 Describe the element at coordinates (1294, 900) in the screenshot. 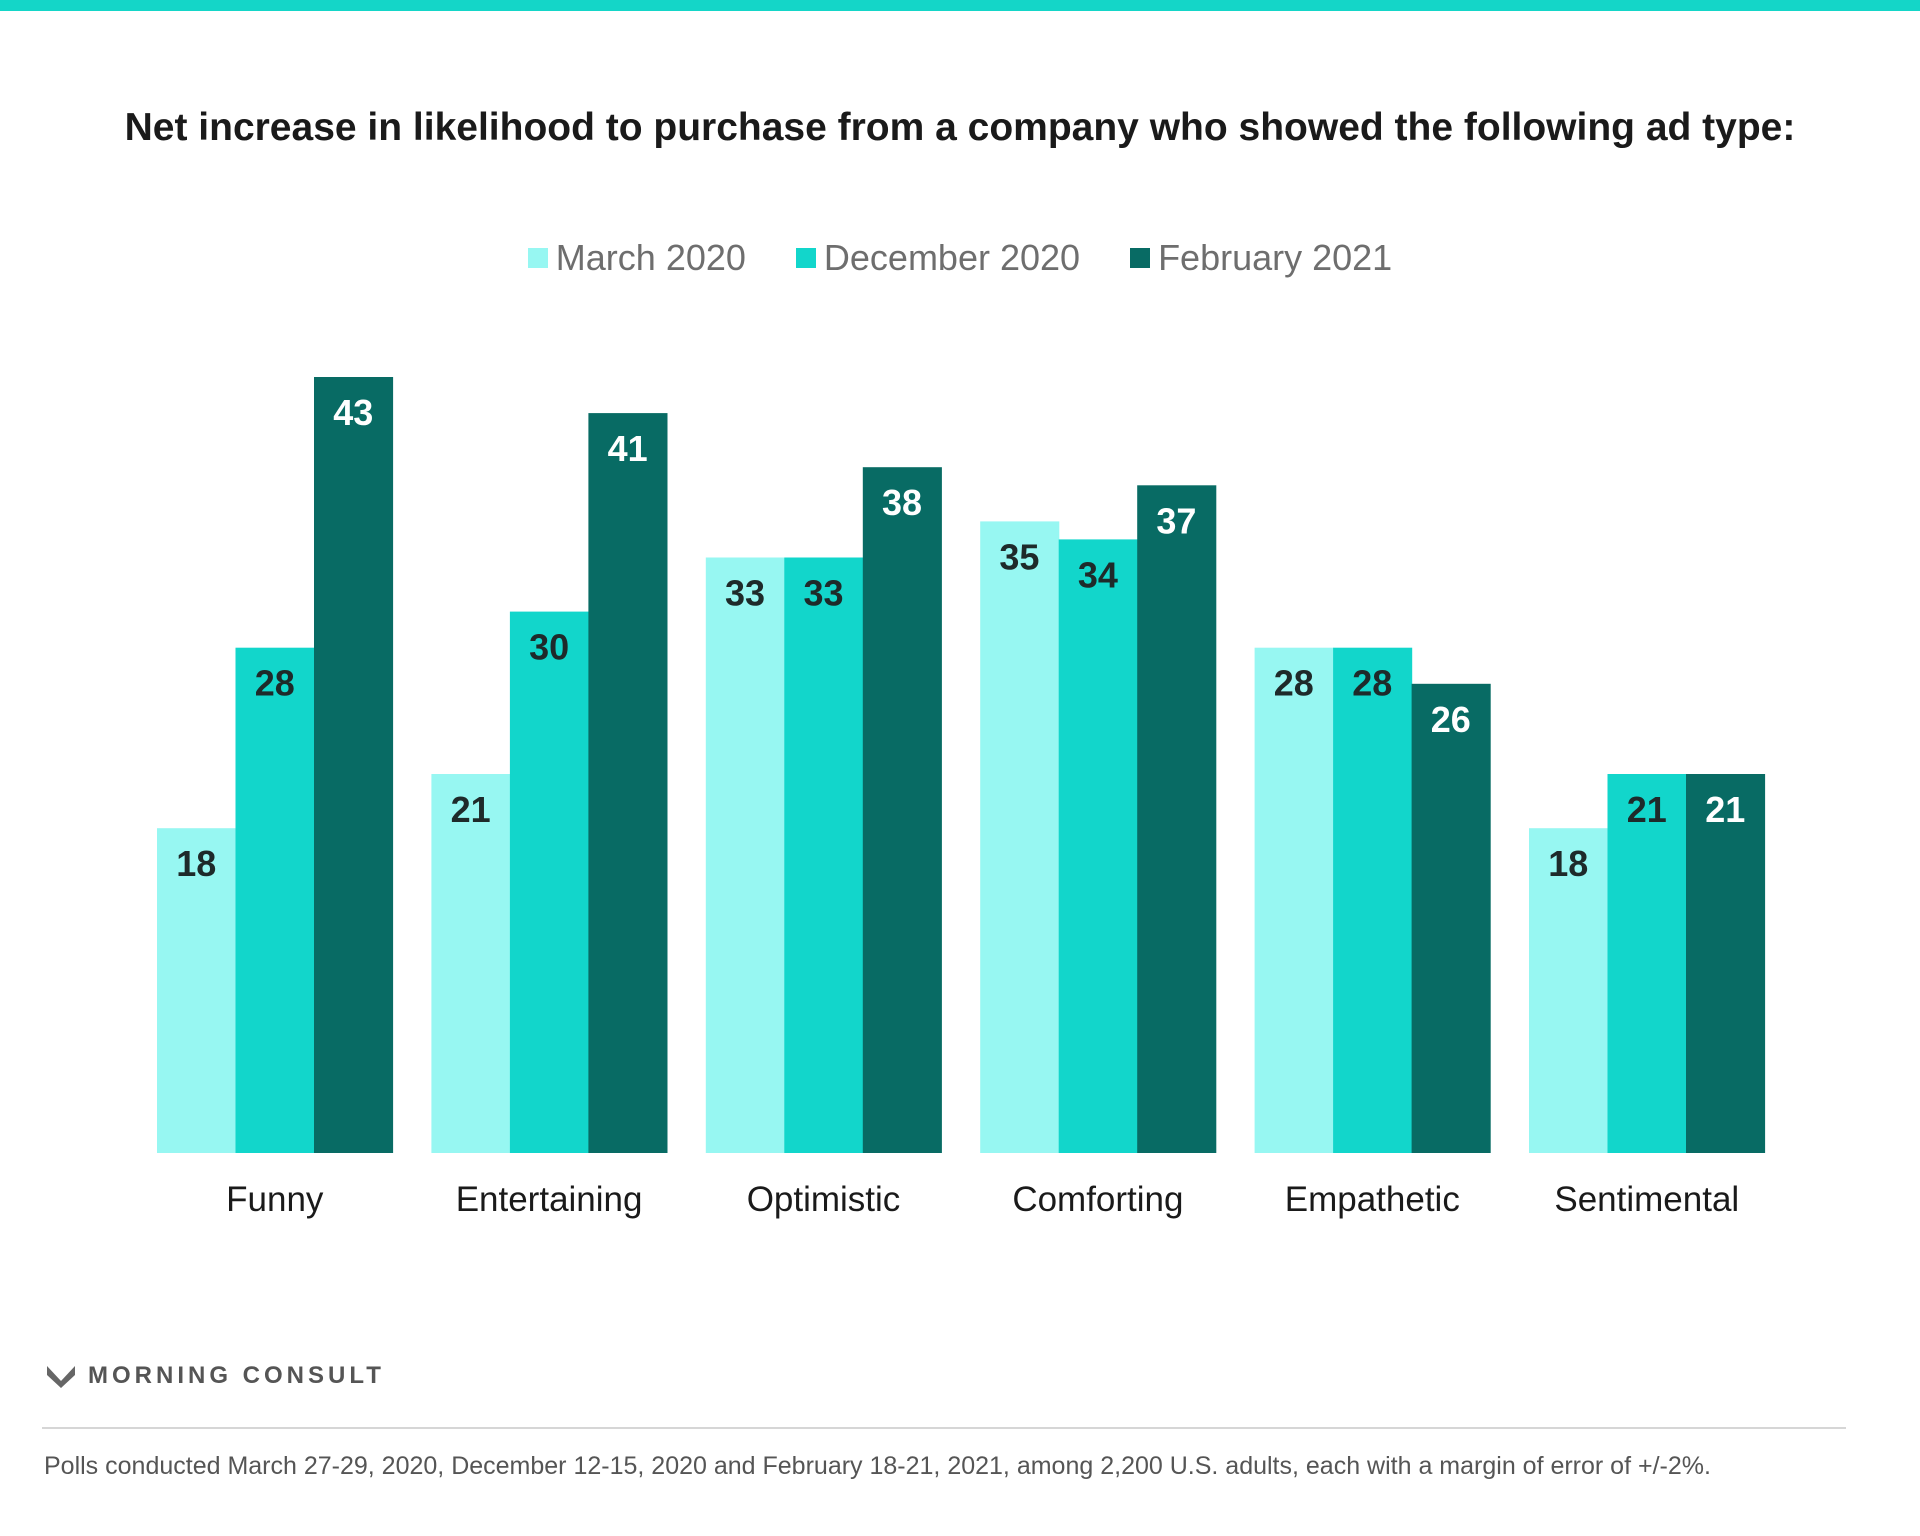

I see `bar-empathetic-march-2020` at that location.